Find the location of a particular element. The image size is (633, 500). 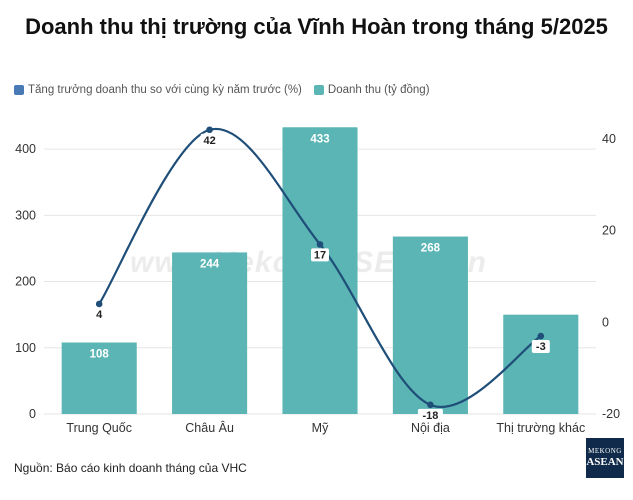

legend-swatch-revenue is located at coordinates (318, 90).